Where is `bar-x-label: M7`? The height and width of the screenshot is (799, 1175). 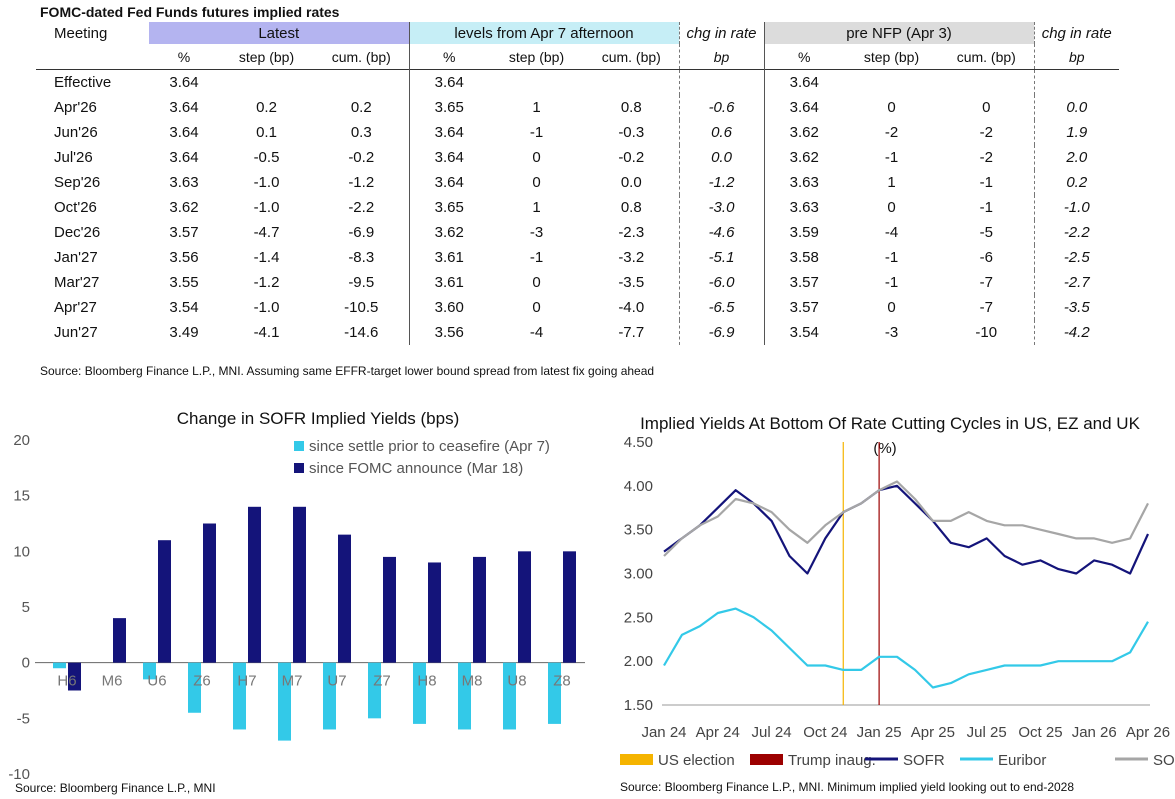 bar-x-label: M7 is located at coordinates (292, 681).